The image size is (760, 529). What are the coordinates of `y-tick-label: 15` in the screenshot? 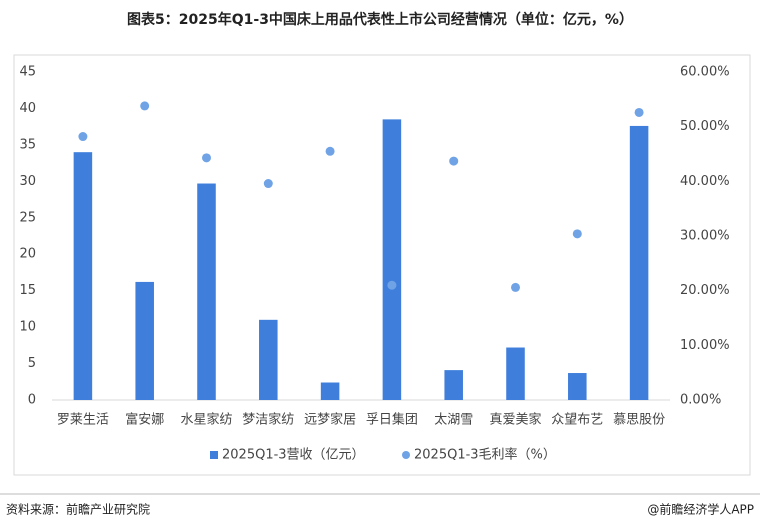 It's located at (27, 290).